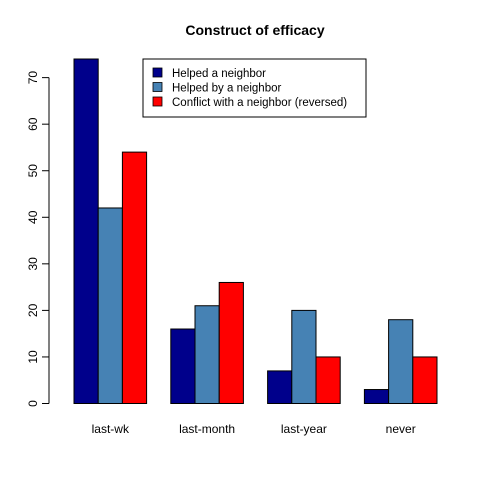  I want to click on x-tick-label: never, so click(401, 429).